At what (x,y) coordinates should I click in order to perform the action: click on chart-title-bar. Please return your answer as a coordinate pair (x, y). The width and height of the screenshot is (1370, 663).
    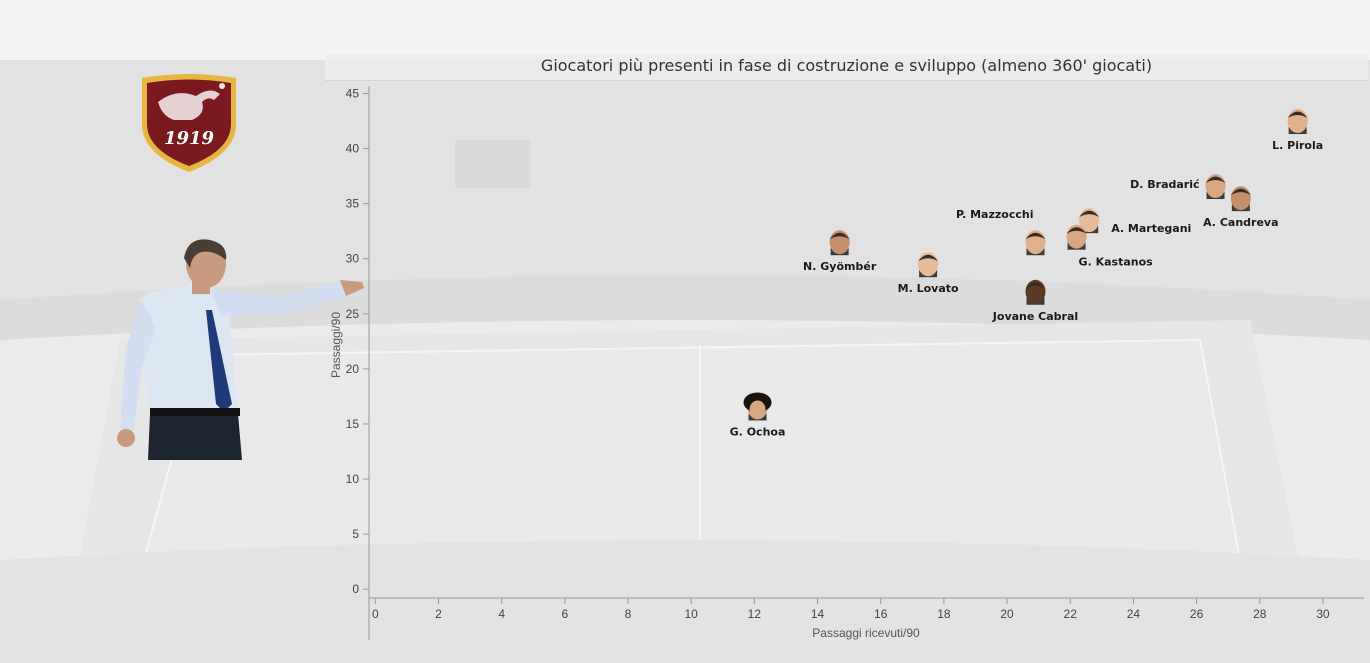
    Looking at the image, I should click on (846, 67).